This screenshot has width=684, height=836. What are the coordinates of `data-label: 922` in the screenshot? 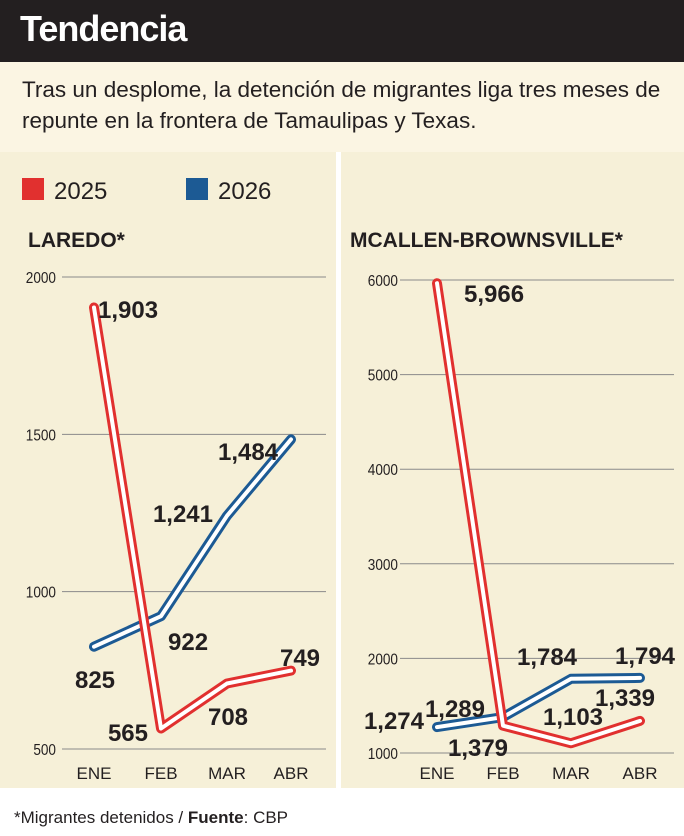 It's located at (188, 642).